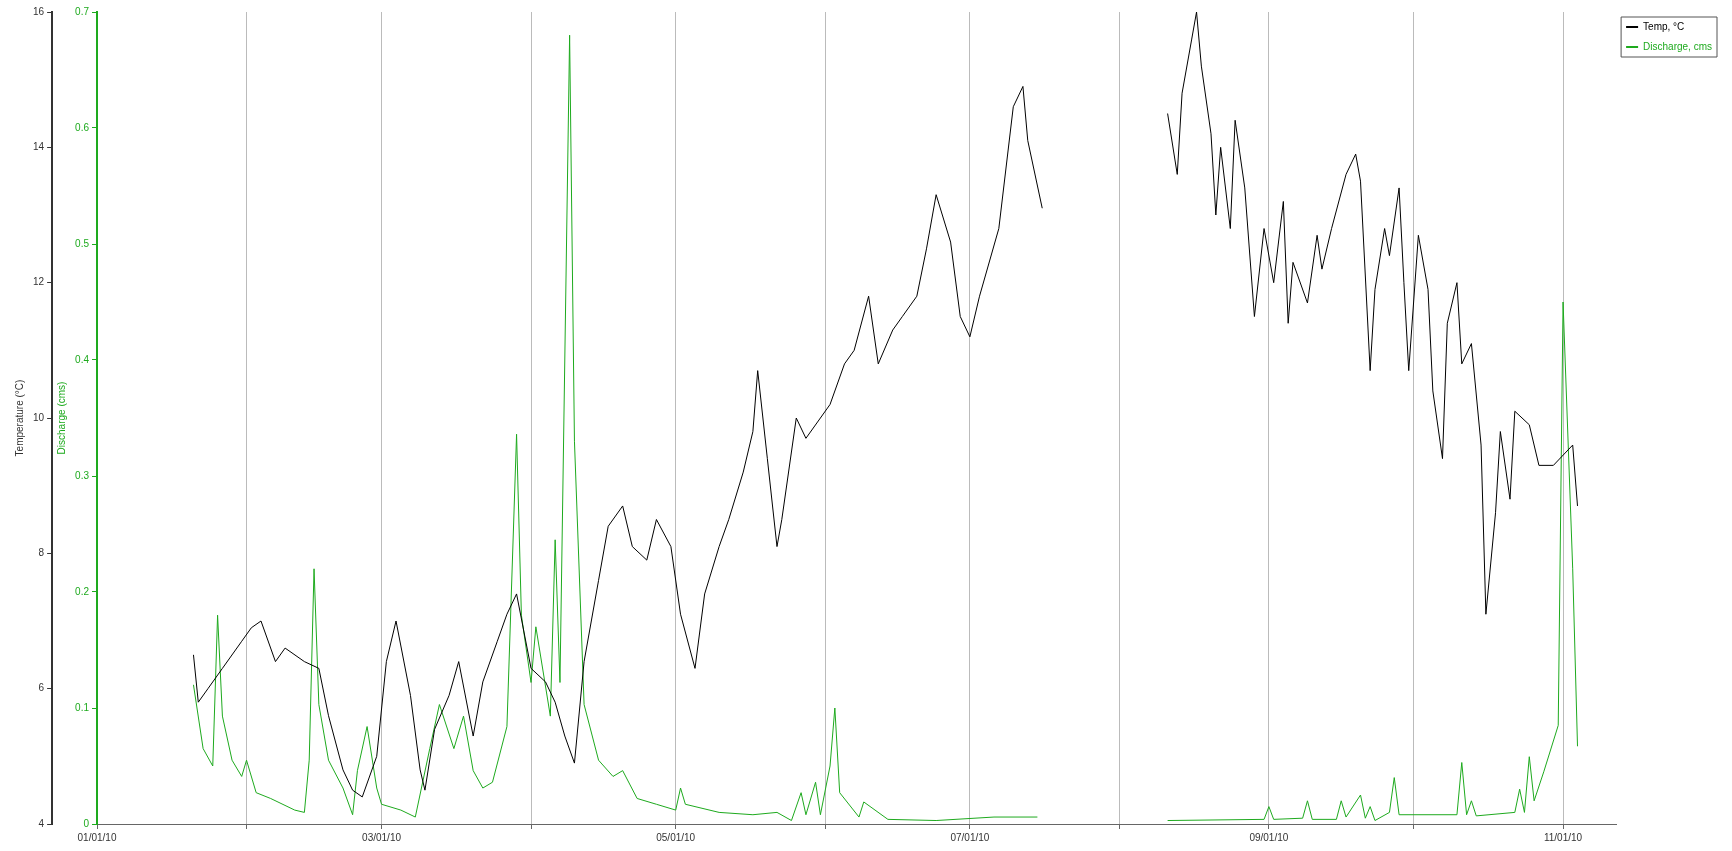 The width and height of the screenshot is (1732, 851). What do you see at coordinates (676, 837) in the screenshot?
I see `x-tick-label: 05/01/10` at bounding box center [676, 837].